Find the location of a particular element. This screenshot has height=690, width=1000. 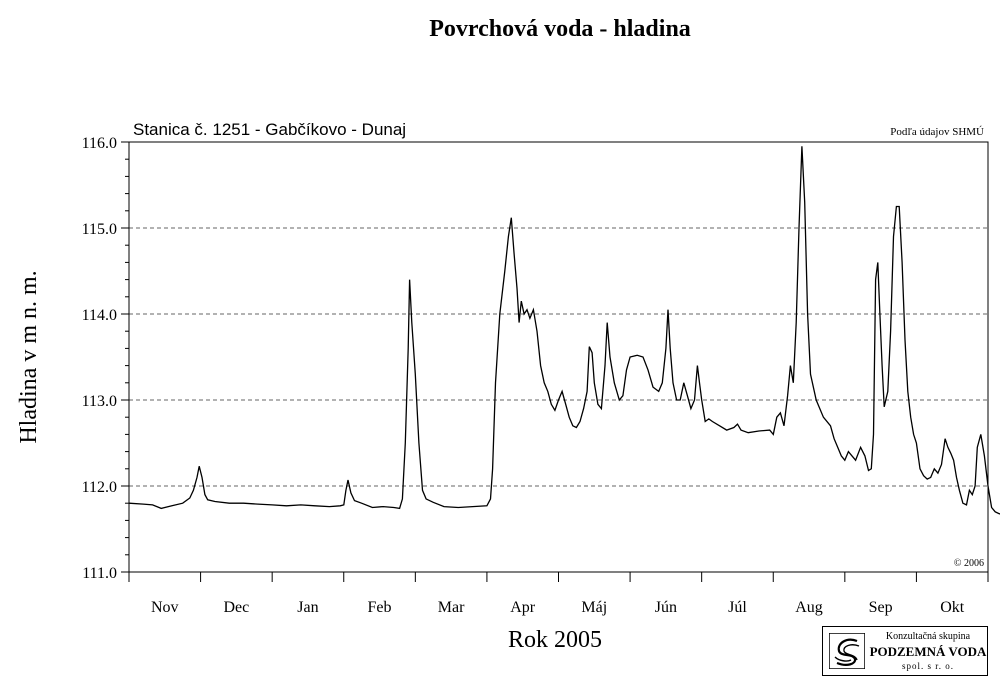

y-tick-label: 112.0 is located at coordinates (99, 487).